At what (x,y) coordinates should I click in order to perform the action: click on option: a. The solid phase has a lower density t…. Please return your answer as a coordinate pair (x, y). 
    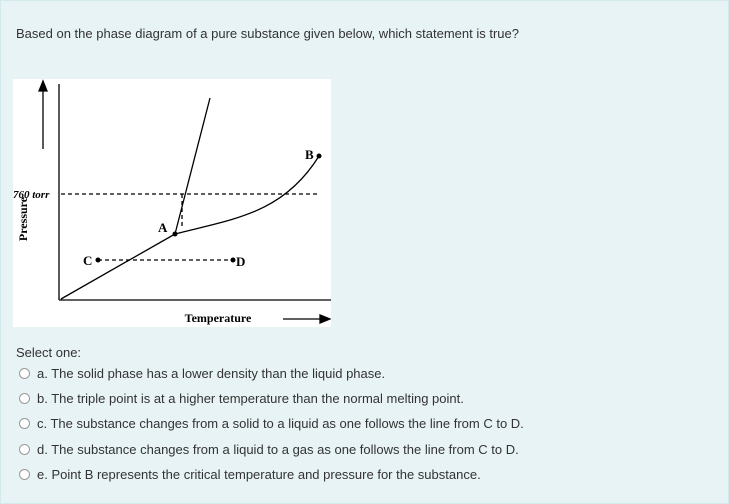
    Looking at the image, I should click on (202, 373).